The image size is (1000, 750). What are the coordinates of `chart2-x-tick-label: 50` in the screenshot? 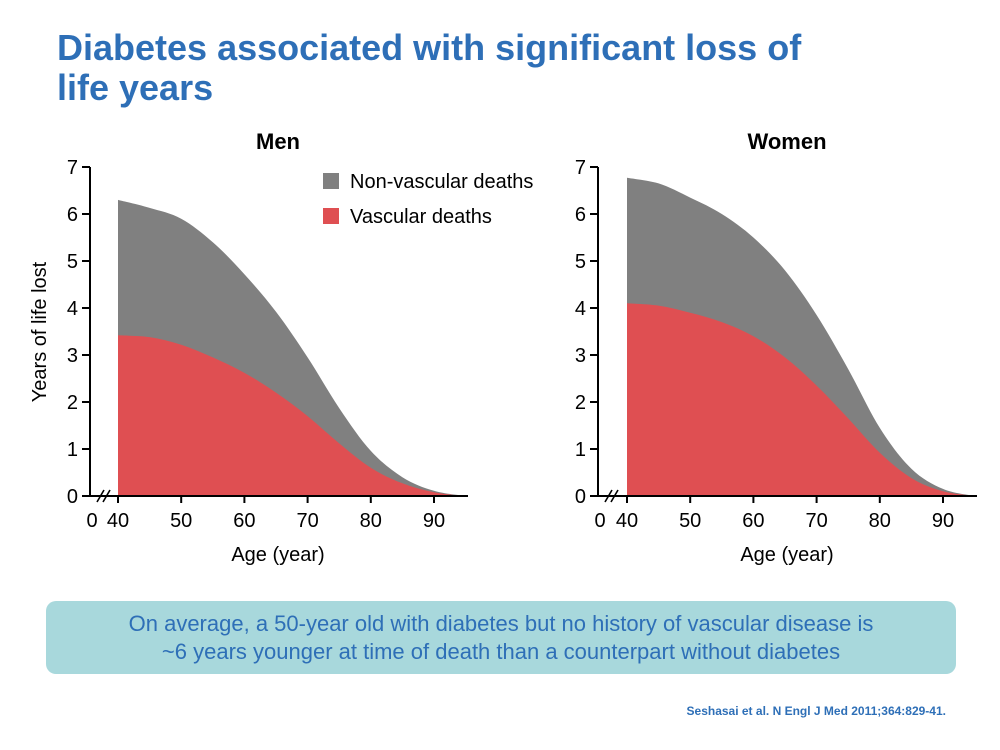 It's located at (690, 521).